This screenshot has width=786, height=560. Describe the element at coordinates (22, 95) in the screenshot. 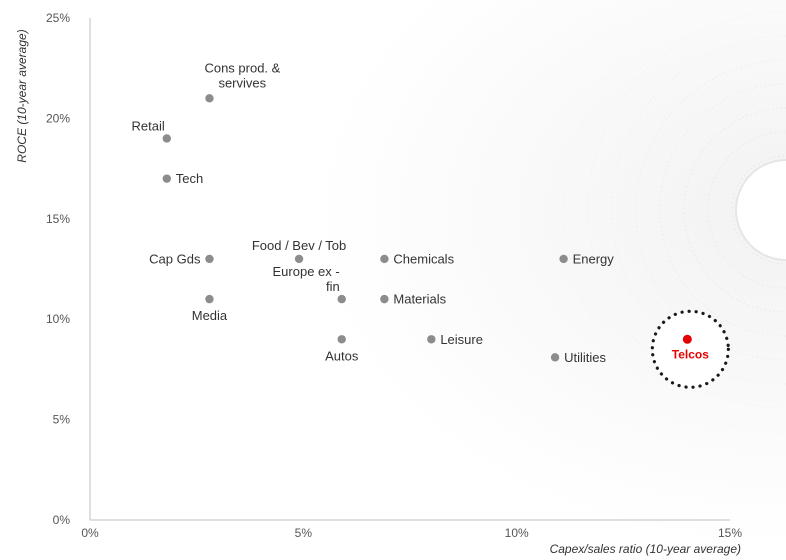

I see `y-axis-title: ROCE (10-year average)` at that location.